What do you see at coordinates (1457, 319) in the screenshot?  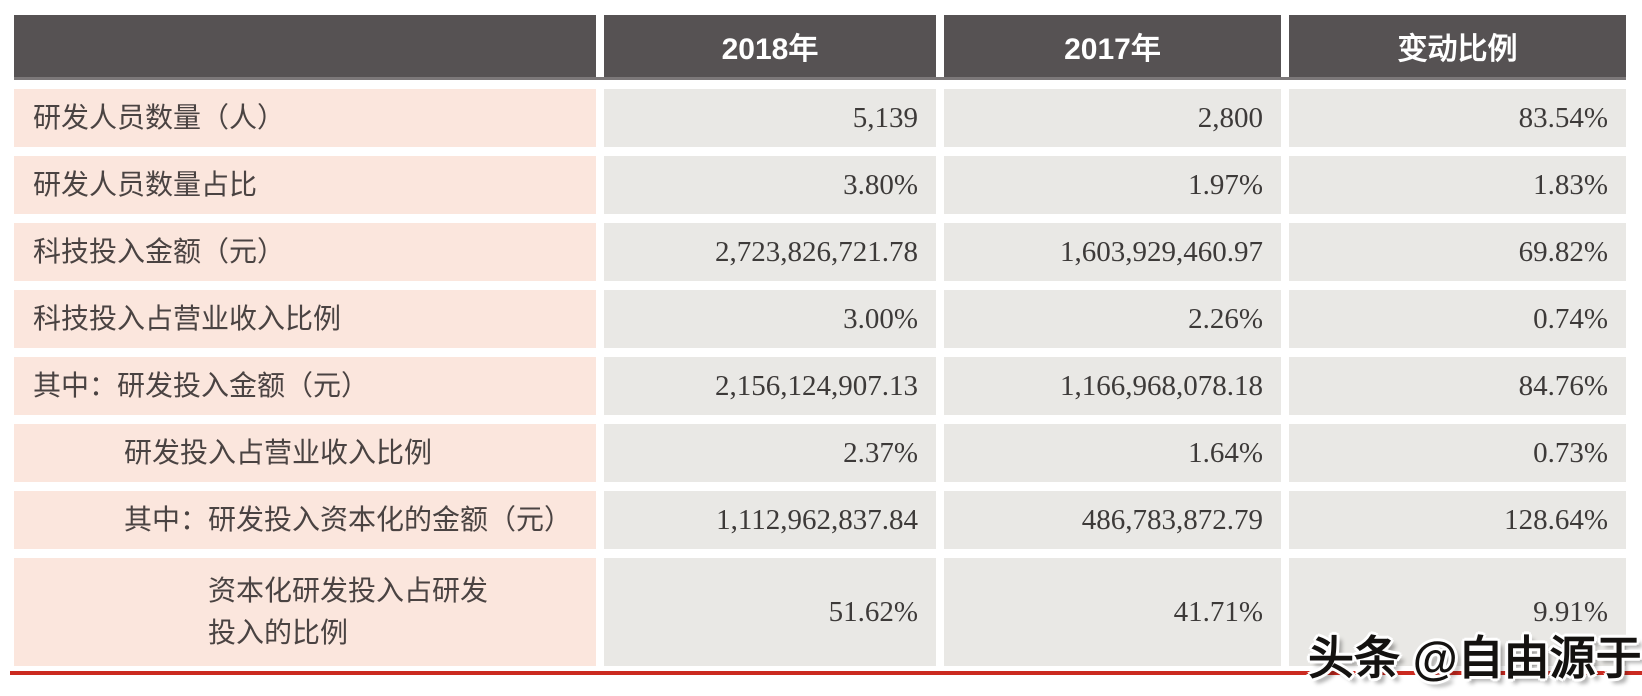 I see `change-ratio-cell: 0.74%` at bounding box center [1457, 319].